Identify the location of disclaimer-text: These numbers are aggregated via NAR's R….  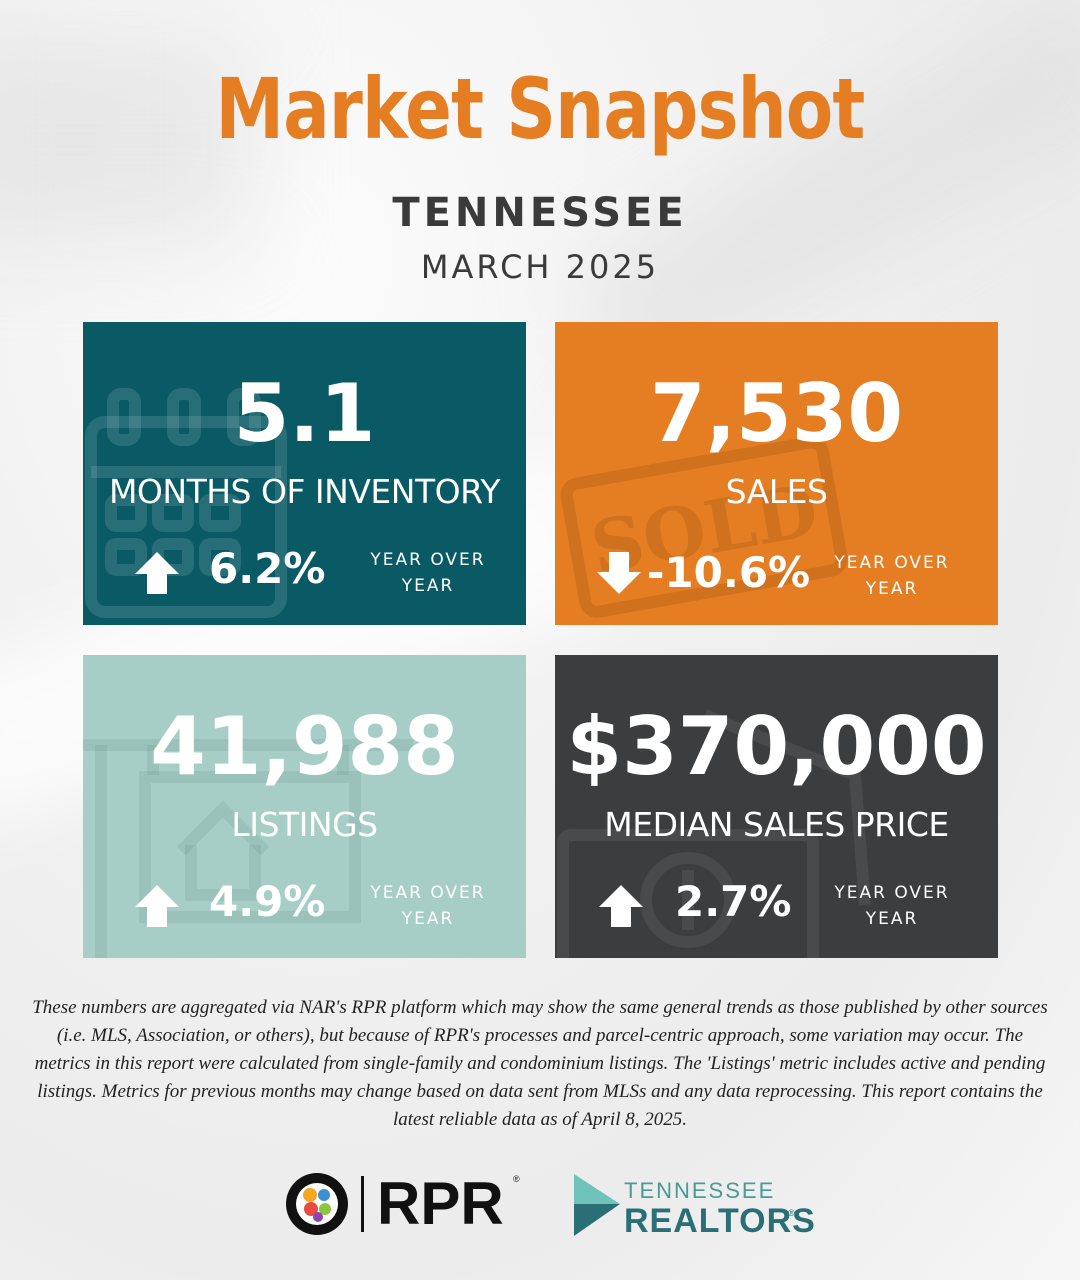
(540, 1063).